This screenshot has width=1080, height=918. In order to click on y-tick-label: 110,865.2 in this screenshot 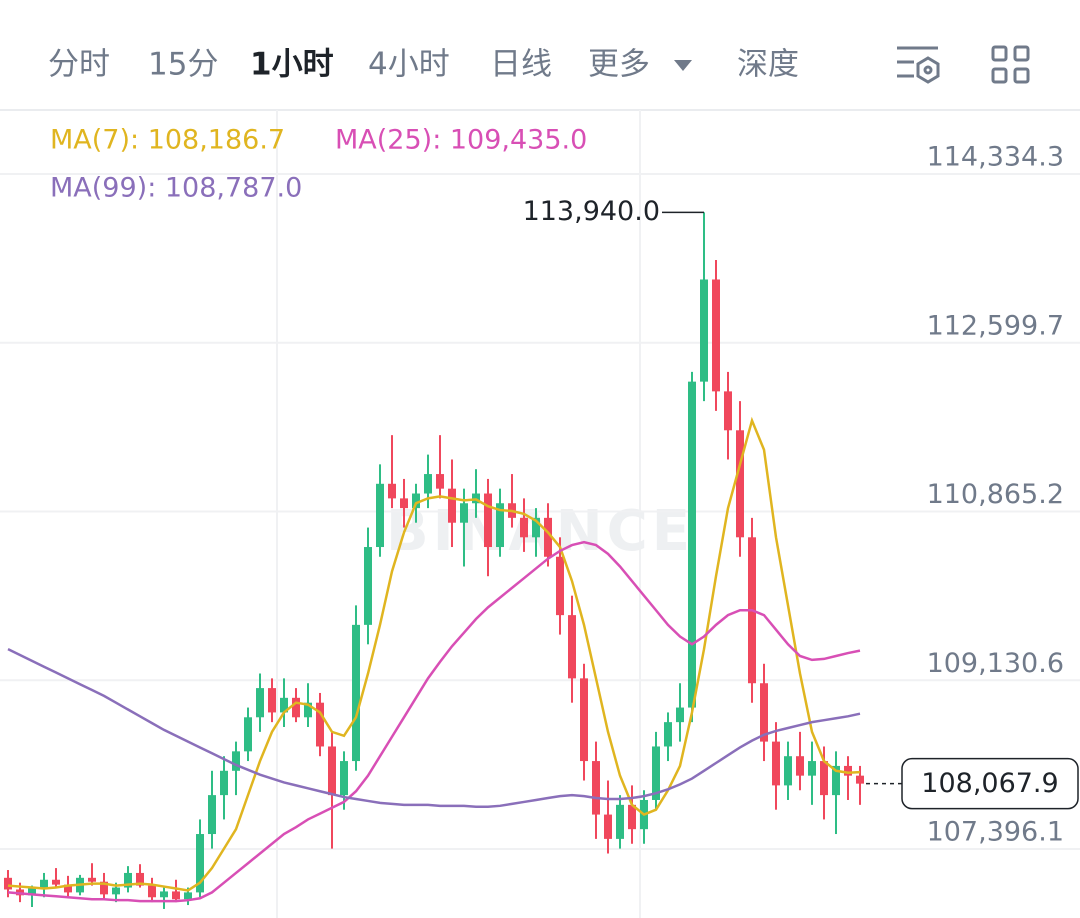, I will do `click(995, 494)`.